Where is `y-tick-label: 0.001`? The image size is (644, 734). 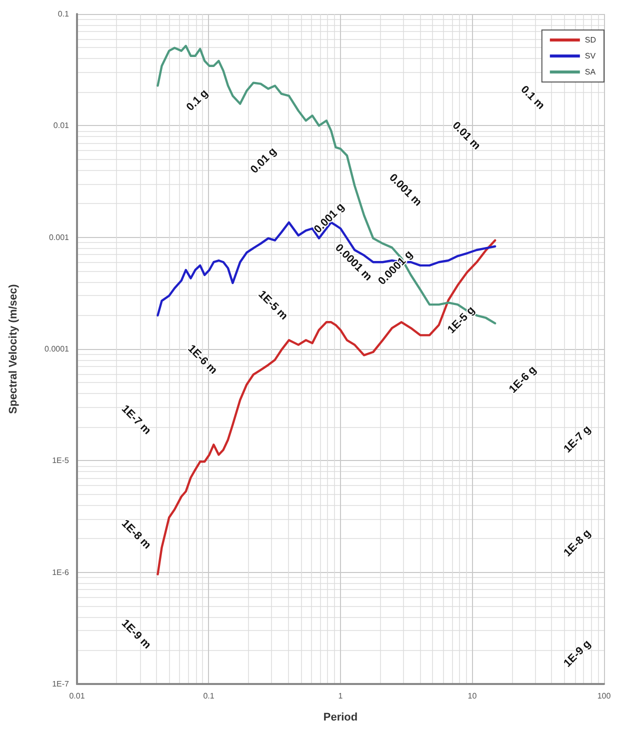
y-tick-label: 0.001 is located at coordinates (59, 237).